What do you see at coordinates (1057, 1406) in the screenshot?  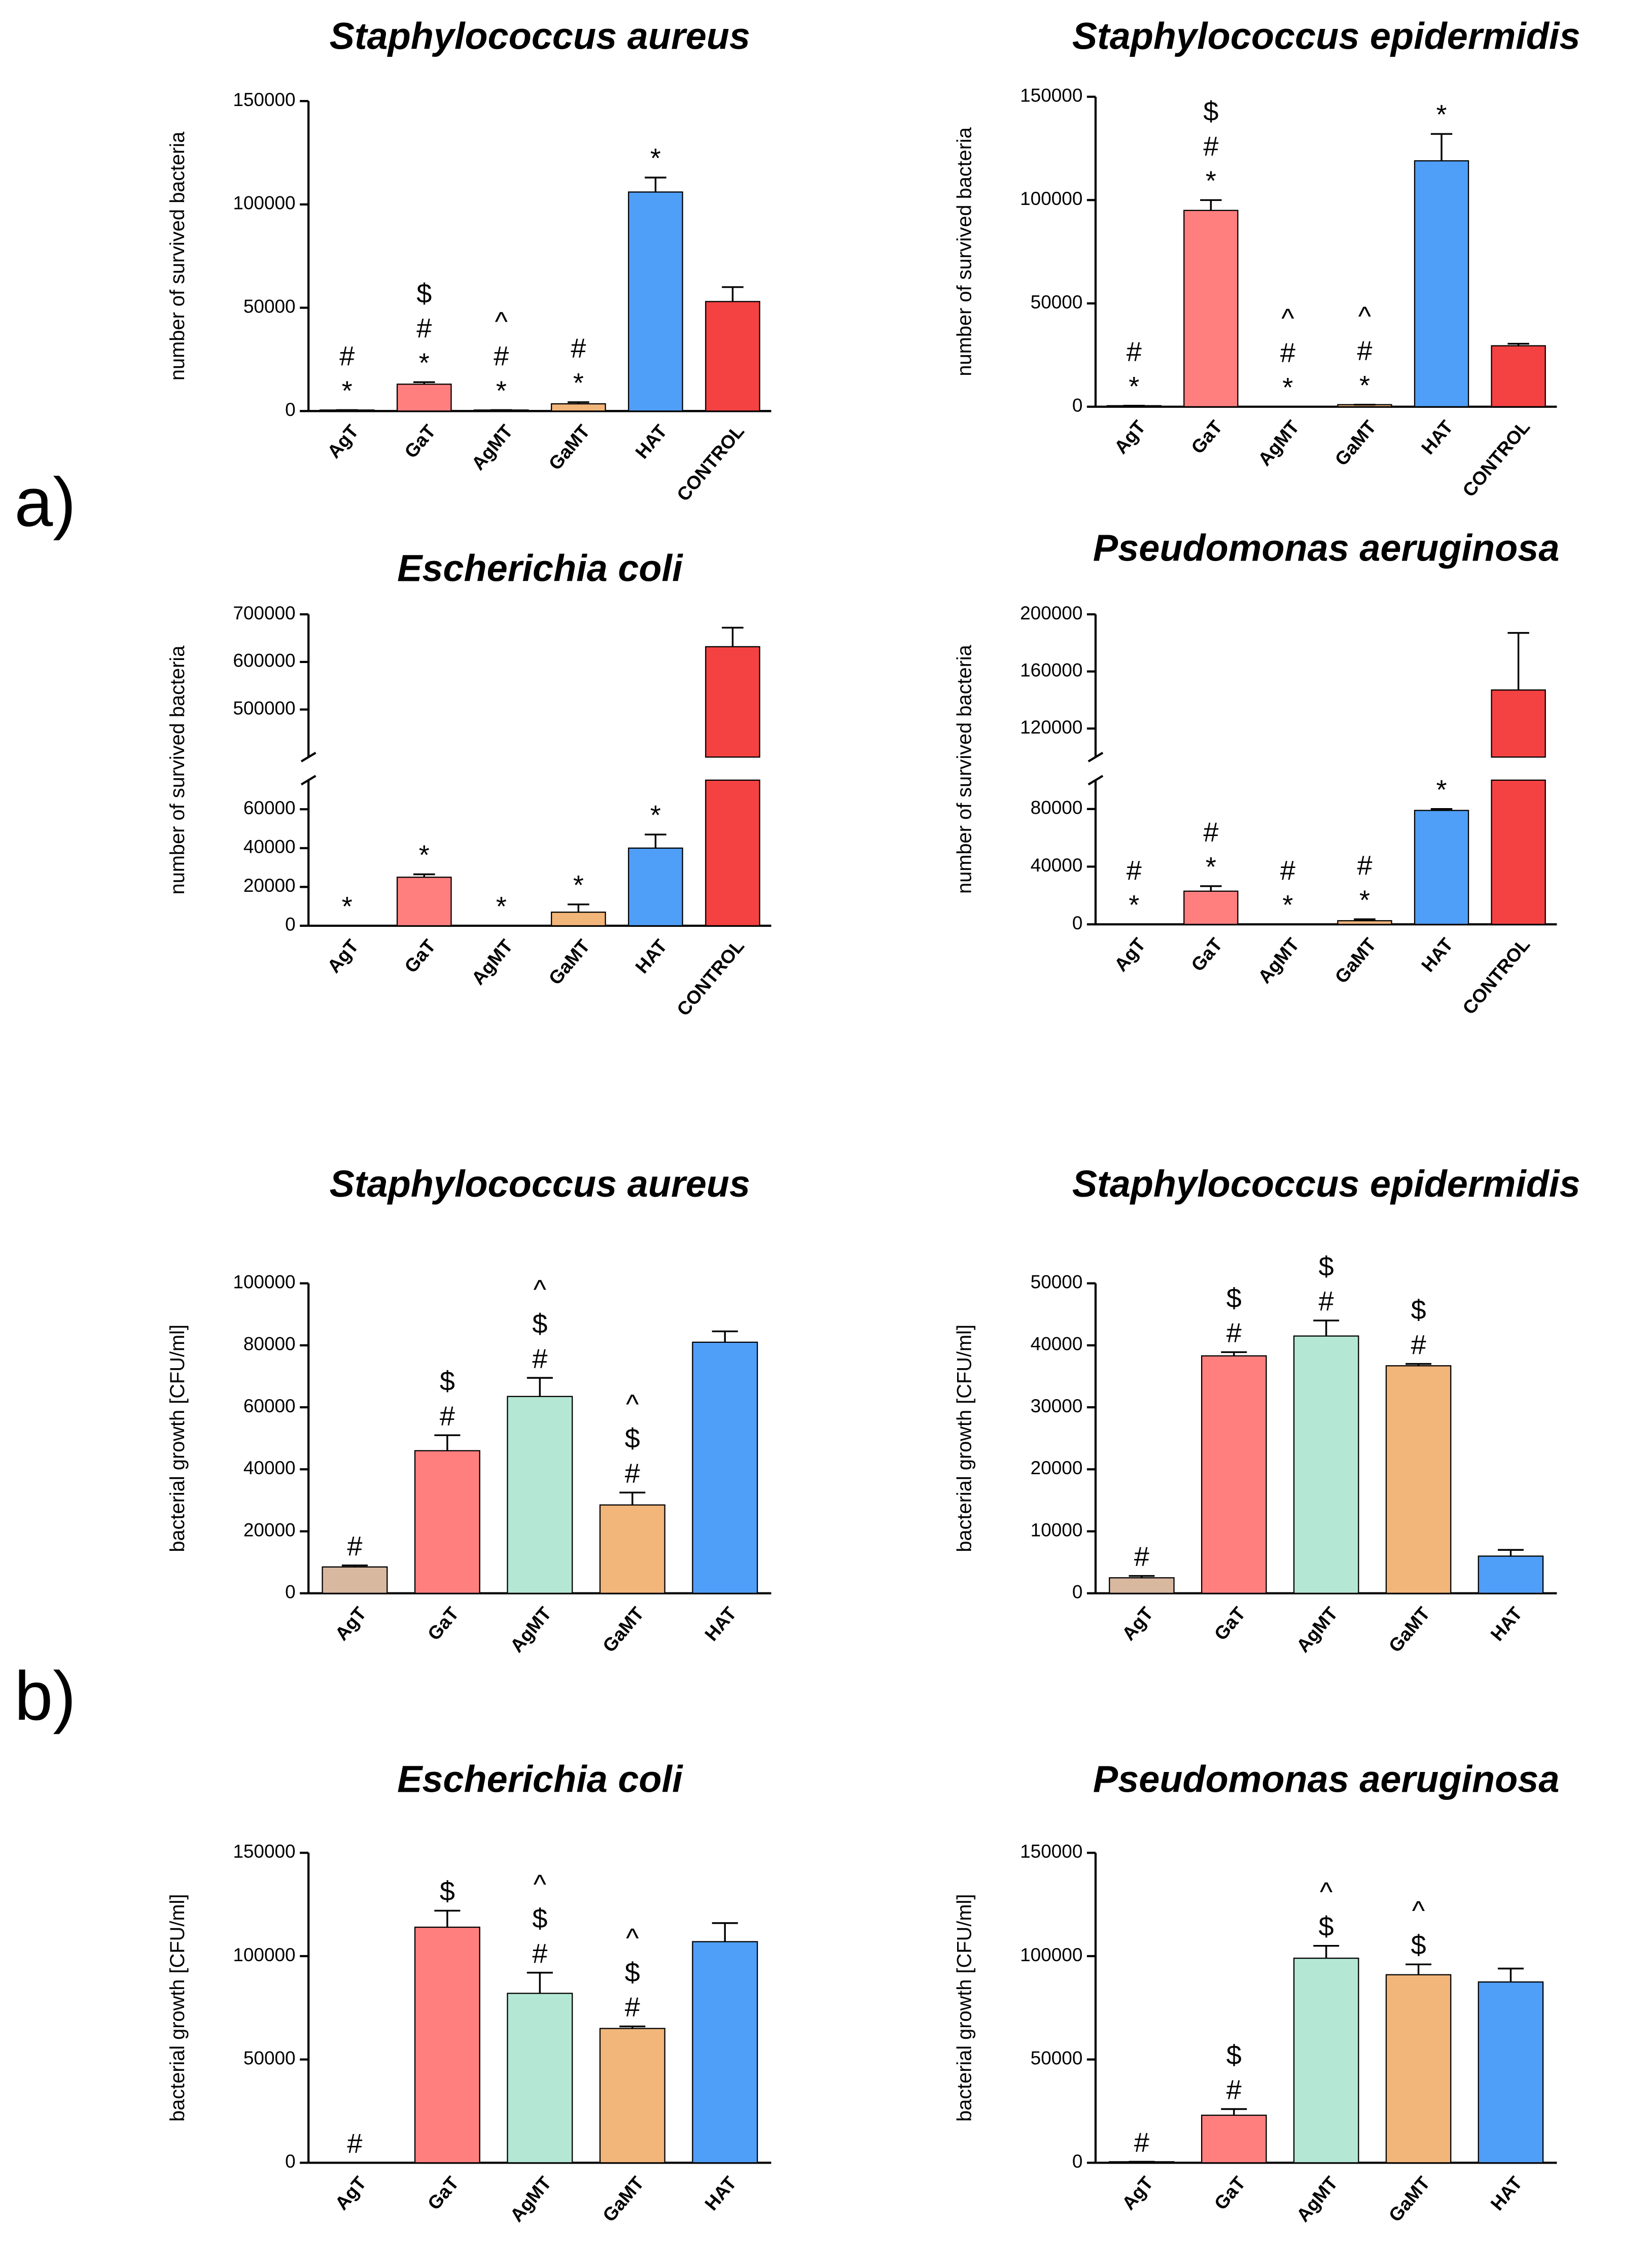 I see `y-tick-label: 30000` at bounding box center [1057, 1406].